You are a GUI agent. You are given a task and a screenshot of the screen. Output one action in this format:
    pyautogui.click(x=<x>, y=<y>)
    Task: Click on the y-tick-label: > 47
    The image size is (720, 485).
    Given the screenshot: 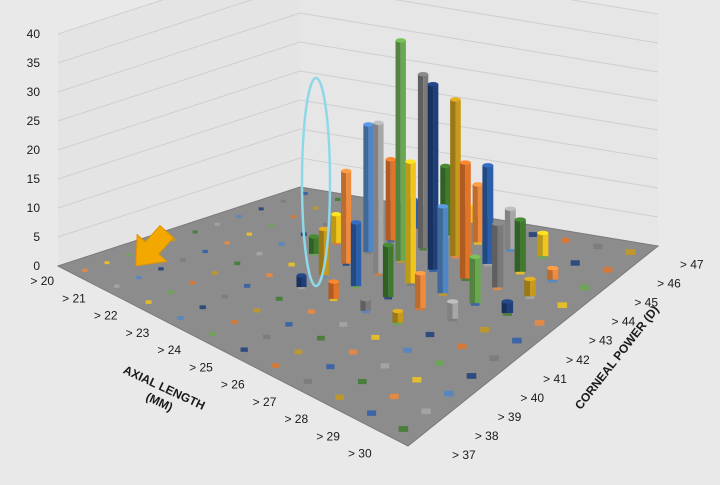 What is the action you would take?
    pyautogui.click(x=692, y=264)
    